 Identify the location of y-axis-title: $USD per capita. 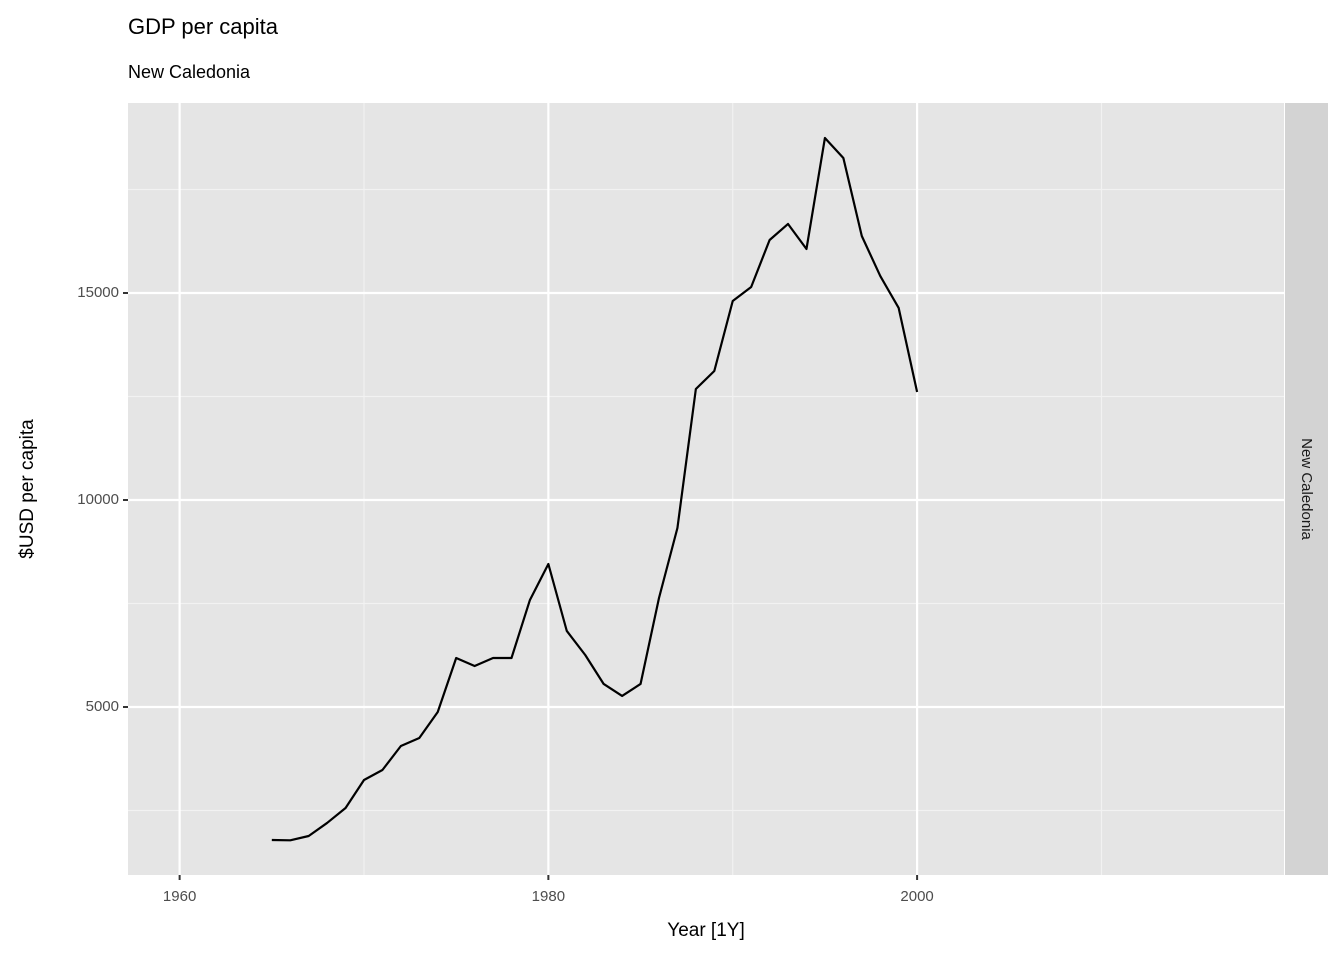
(27, 489).